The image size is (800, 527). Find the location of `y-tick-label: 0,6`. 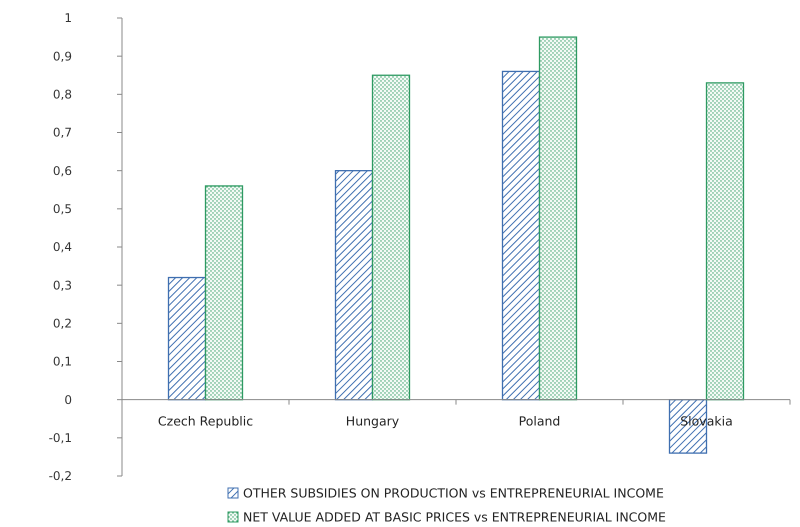

y-tick-label: 0,6 is located at coordinates (62, 171).